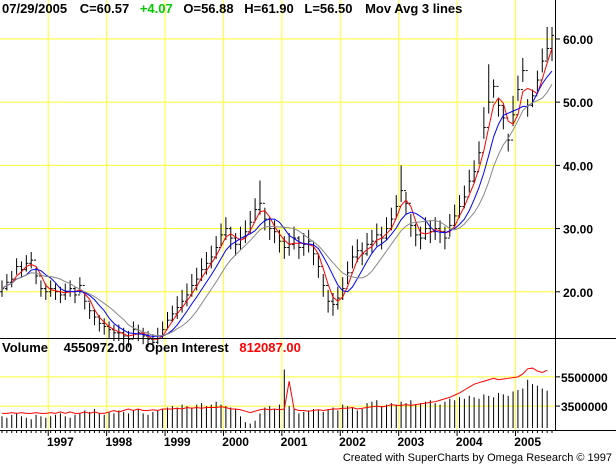 The image size is (616, 465). I want to click on price-tick-label: 60.00, so click(578, 40).